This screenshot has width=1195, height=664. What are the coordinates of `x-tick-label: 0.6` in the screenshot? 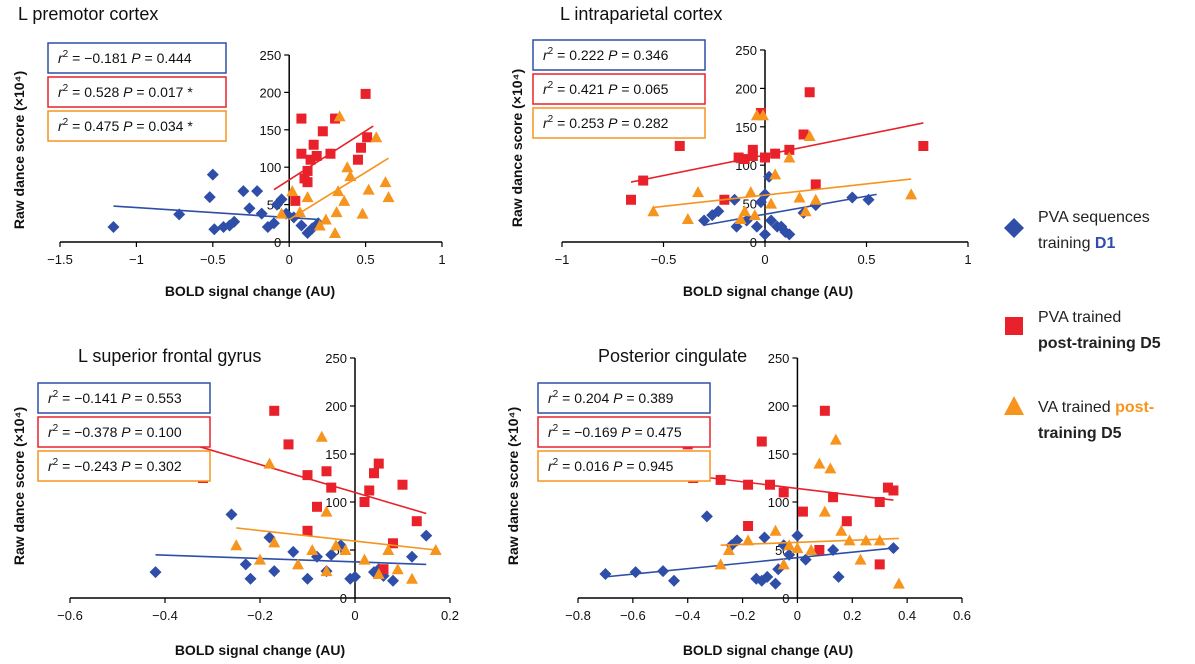 It's located at (962, 615).